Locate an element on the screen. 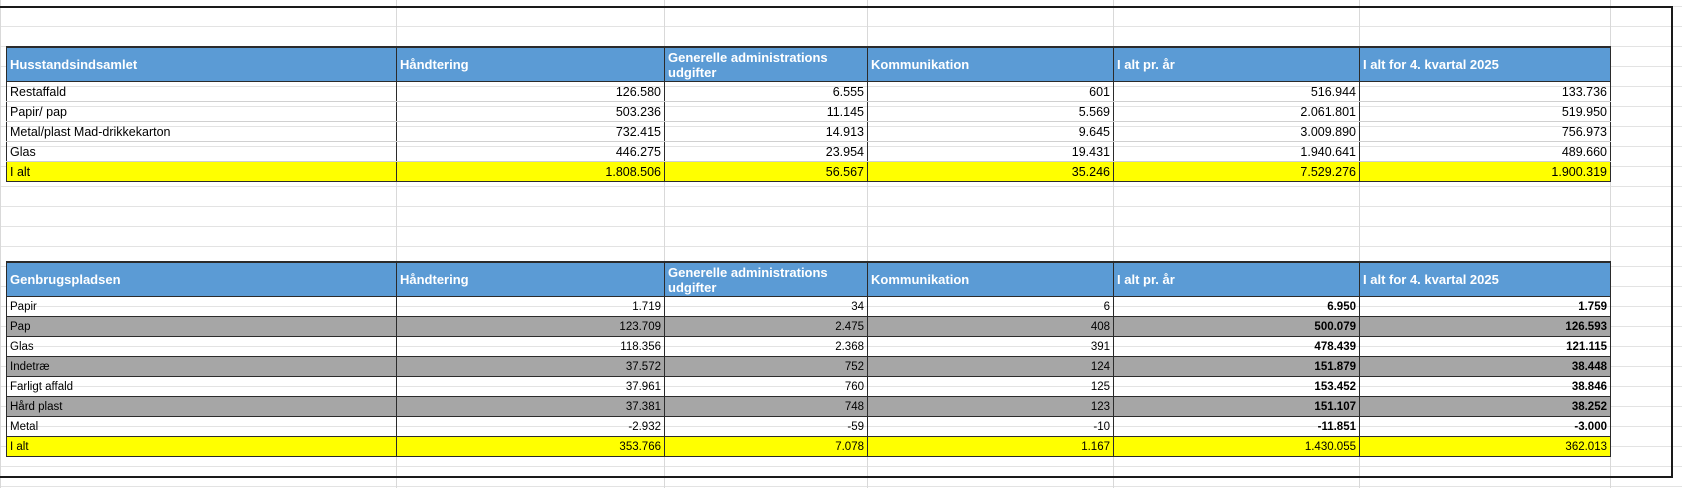  value-cell: 2.368 is located at coordinates (766, 346).